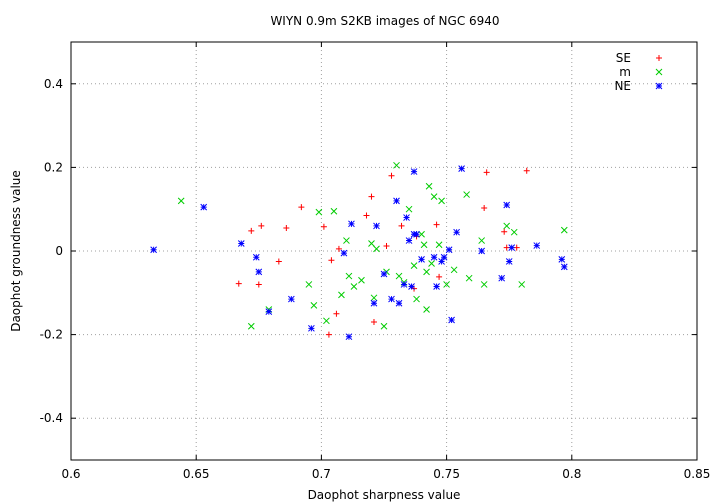 This screenshot has width=720, height=504. Describe the element at coordinates (59, 251) in the screenshot. I see `y-tick-label: 0` at that location.